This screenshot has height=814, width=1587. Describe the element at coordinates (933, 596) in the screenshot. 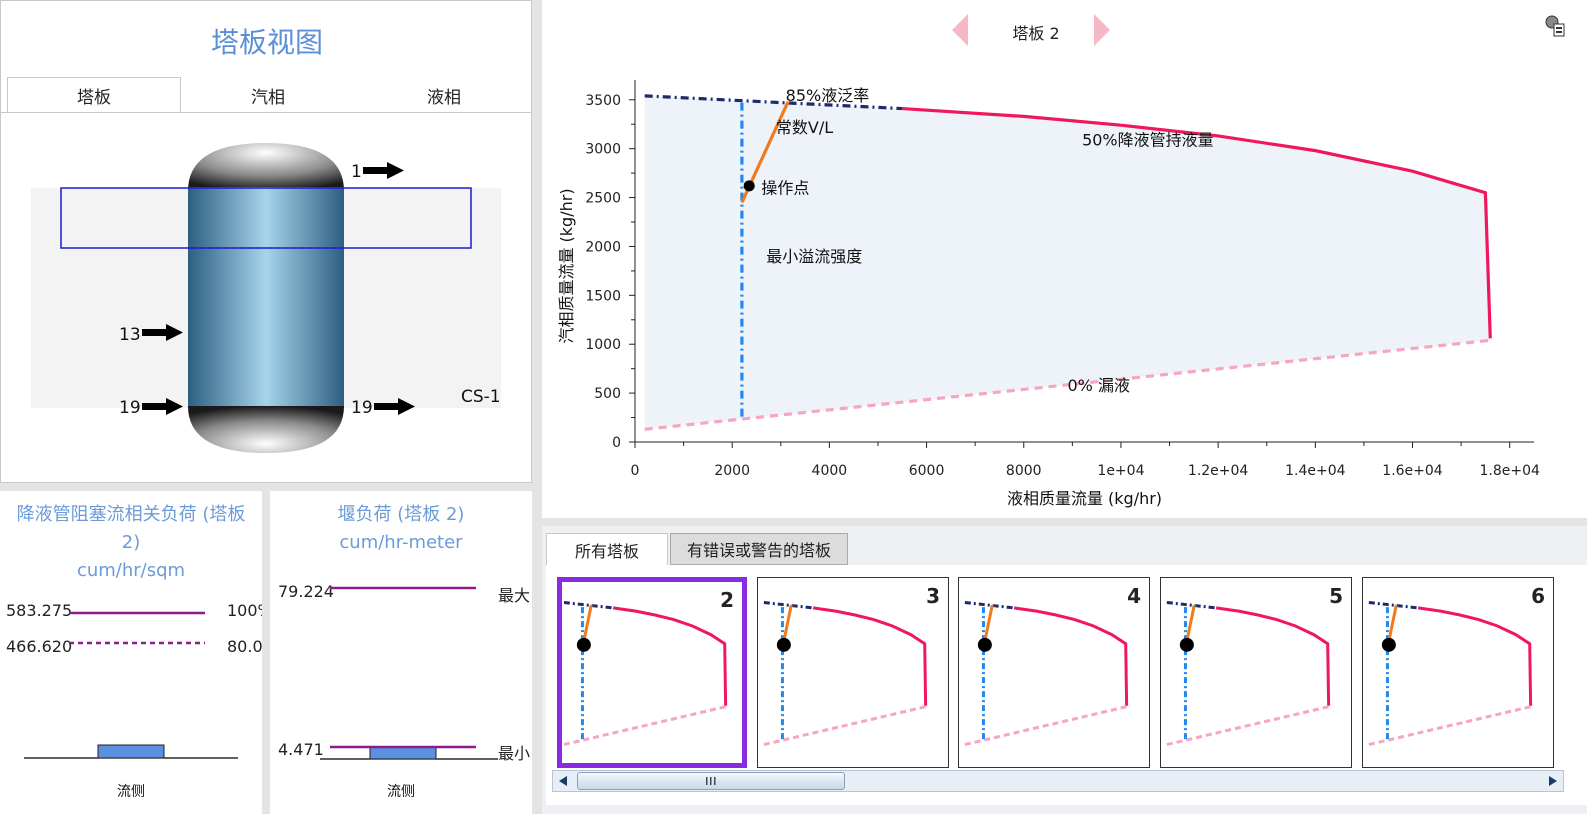

I see `tray-thumbnail-number: 3` at that location.